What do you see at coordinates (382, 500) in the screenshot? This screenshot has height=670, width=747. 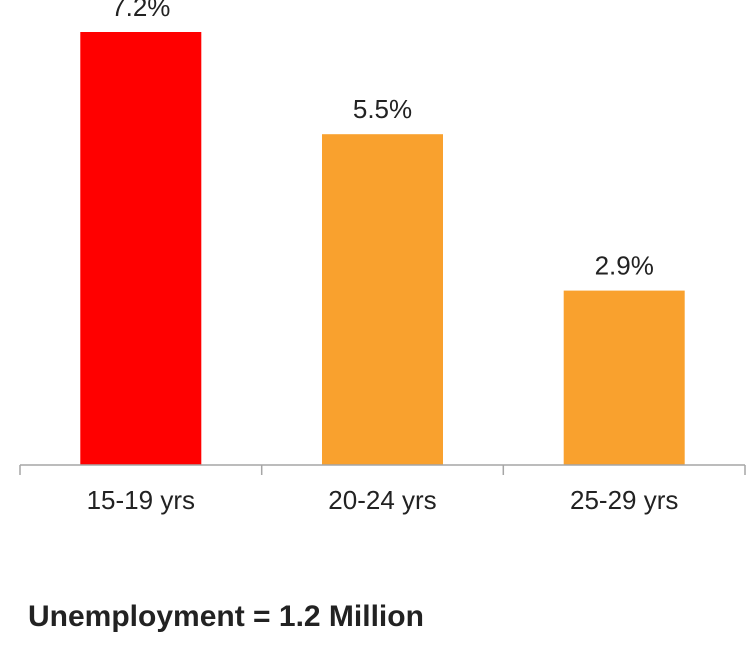 I see `category-tick-label: 20-24 yrs` at bounding box center [382, 500].